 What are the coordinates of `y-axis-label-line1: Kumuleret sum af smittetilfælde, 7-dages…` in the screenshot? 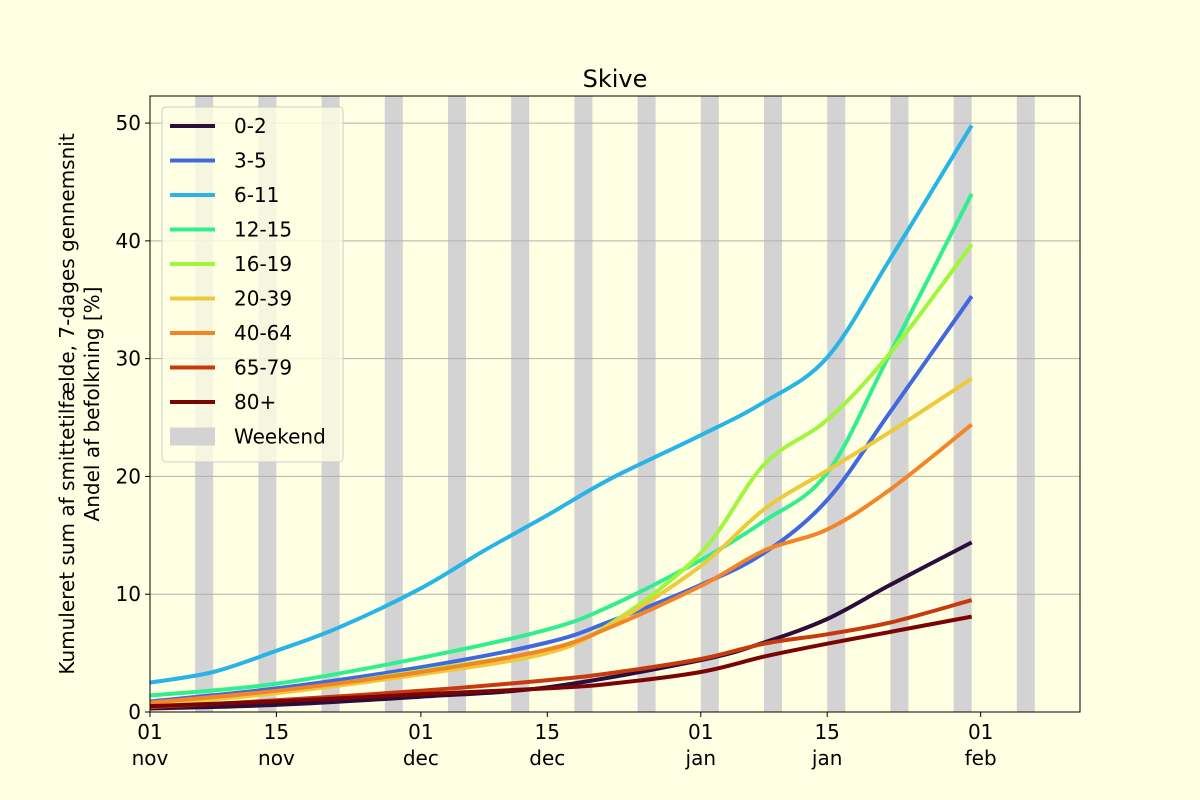 It's located at (67, 404).